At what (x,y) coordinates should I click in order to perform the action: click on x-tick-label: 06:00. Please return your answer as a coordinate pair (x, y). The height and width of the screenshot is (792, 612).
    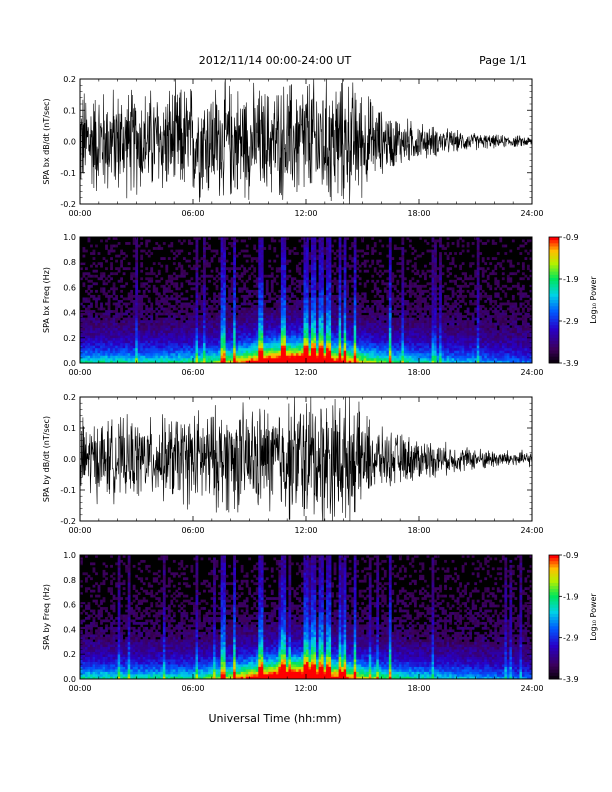
    Looking at the image, I should click on (192, 213).